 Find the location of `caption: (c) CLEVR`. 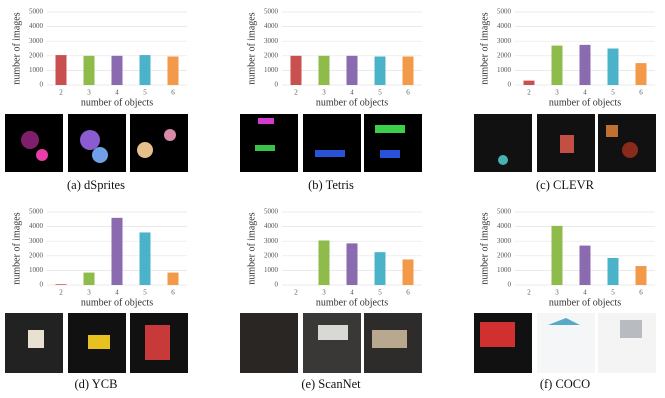

caption: (c) CLEVR is located at coordinates (565, 185).